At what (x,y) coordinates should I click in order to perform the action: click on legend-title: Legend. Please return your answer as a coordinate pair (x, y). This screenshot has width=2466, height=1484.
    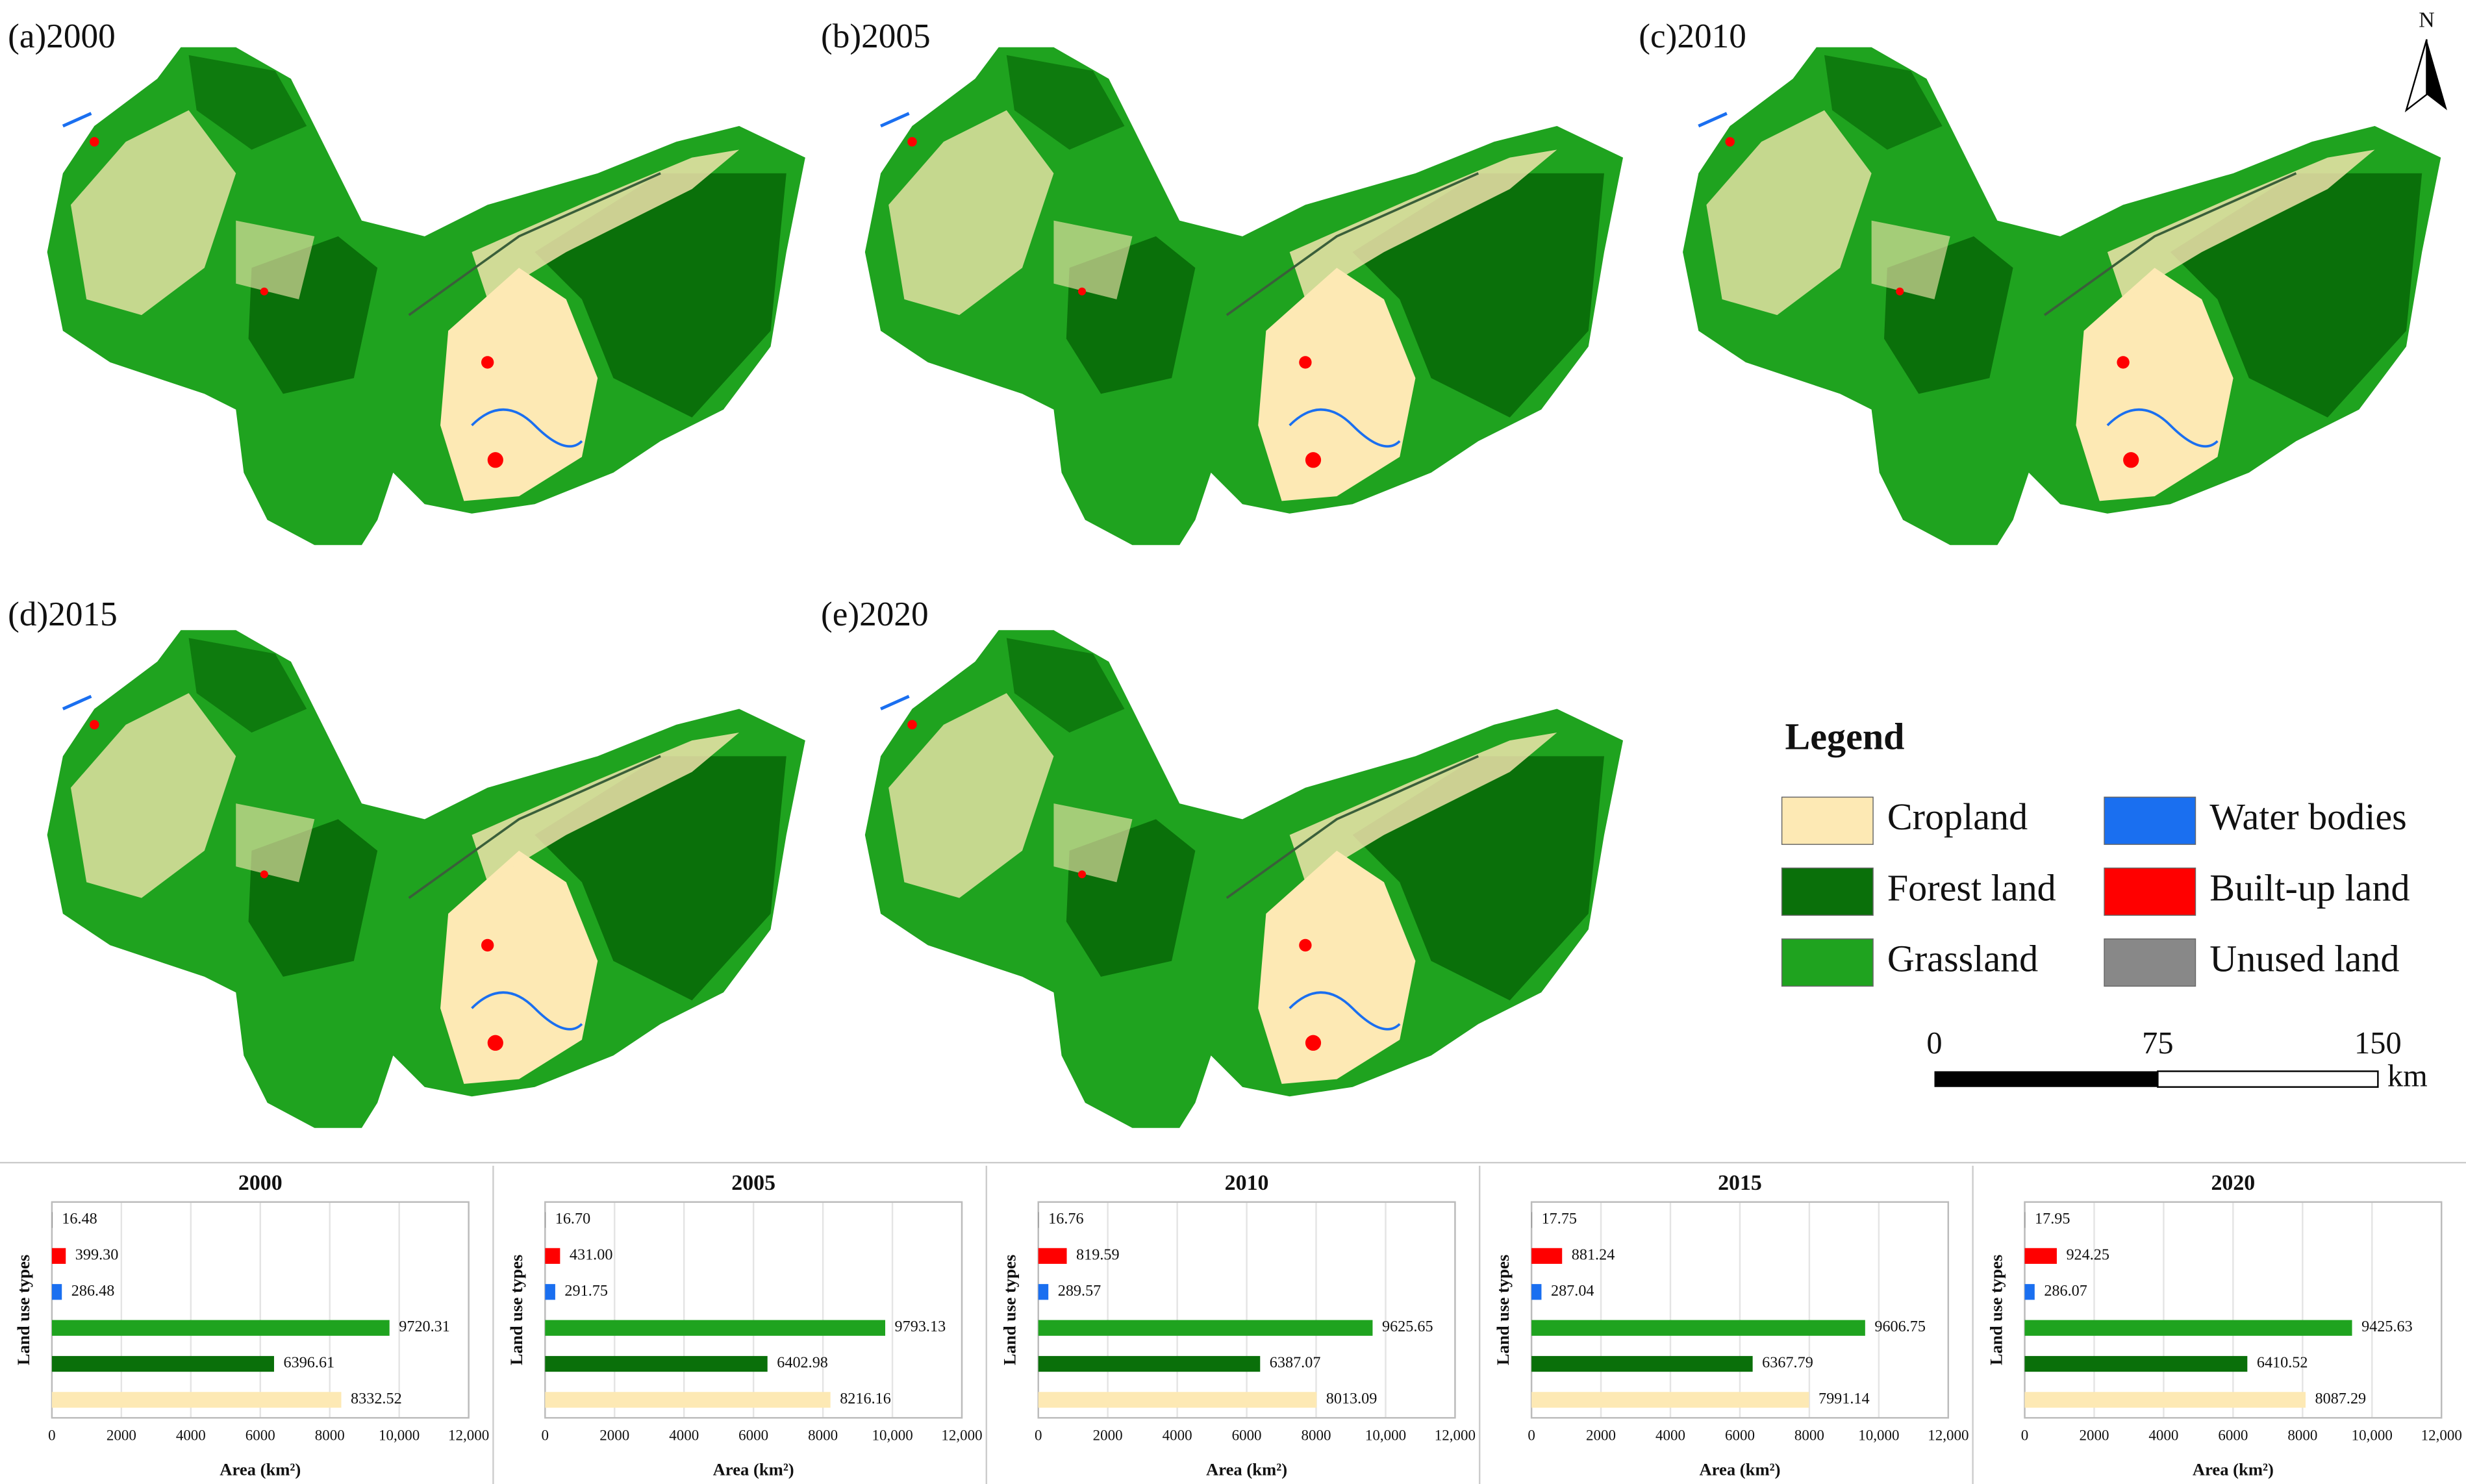
    Looking at the image, I should click on (1845, 736).